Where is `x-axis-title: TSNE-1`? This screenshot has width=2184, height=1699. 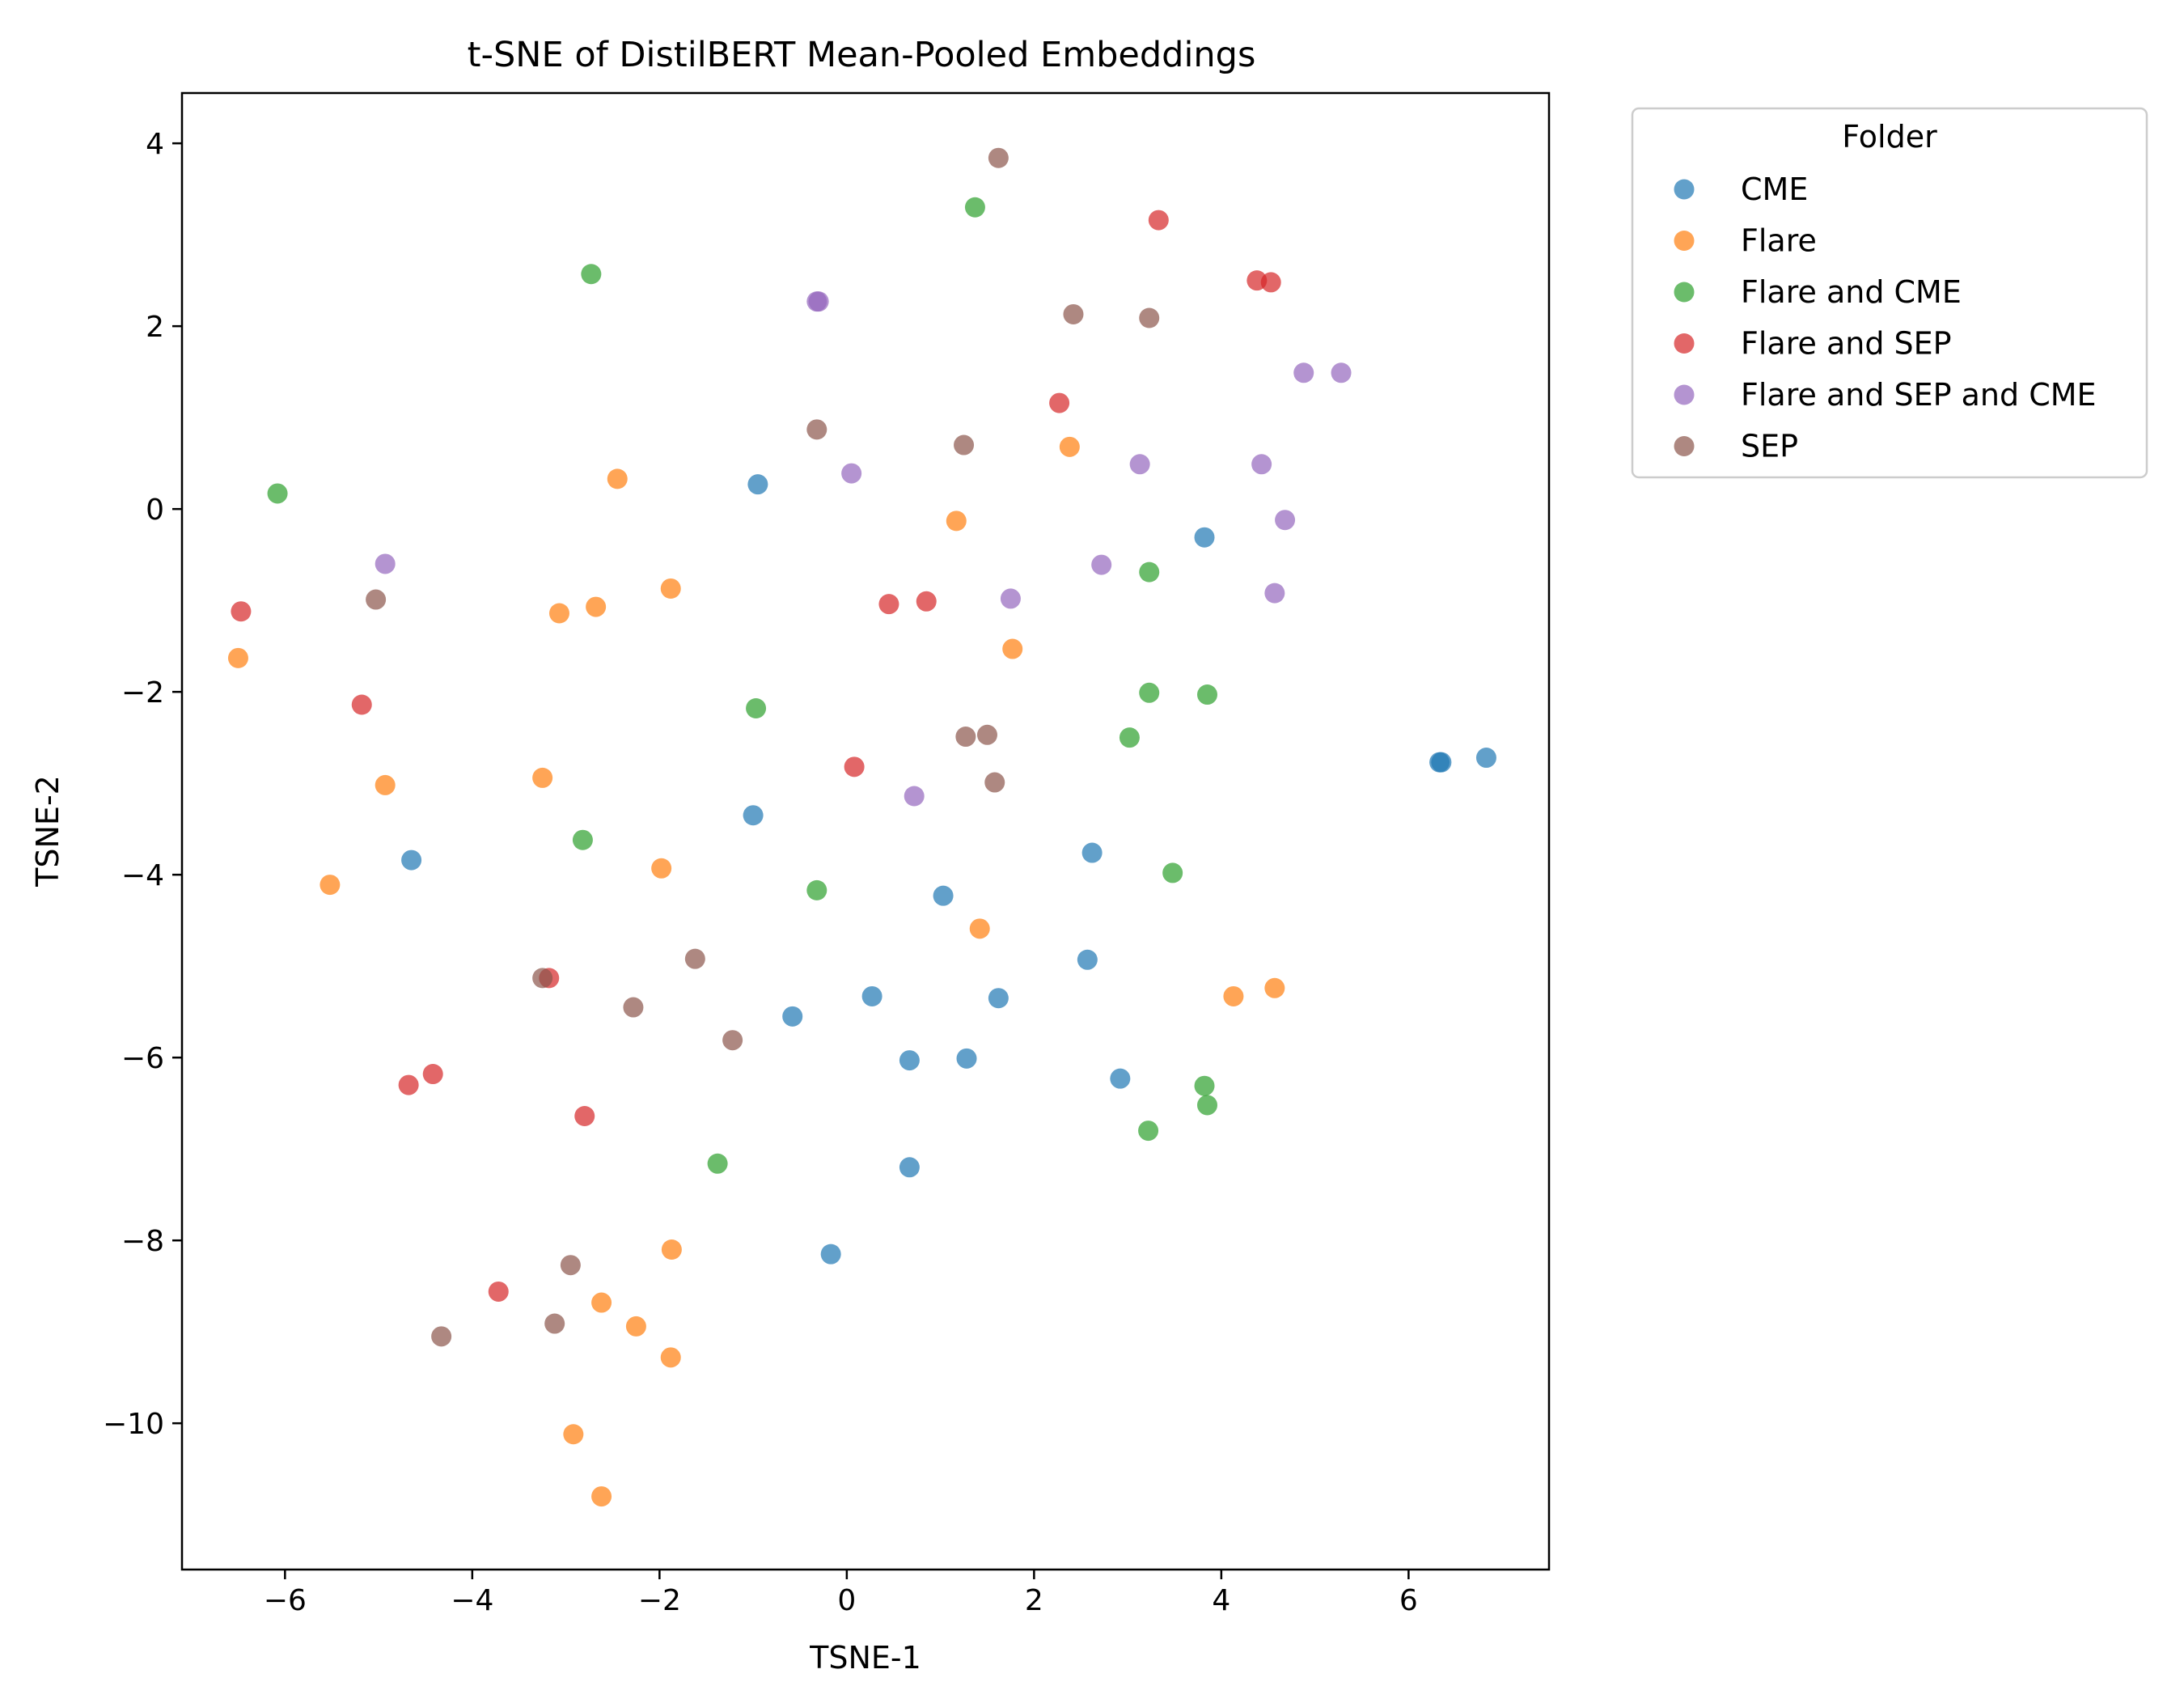
x-axis-title: TSNE-1 is located at coordinates (865, 1658).